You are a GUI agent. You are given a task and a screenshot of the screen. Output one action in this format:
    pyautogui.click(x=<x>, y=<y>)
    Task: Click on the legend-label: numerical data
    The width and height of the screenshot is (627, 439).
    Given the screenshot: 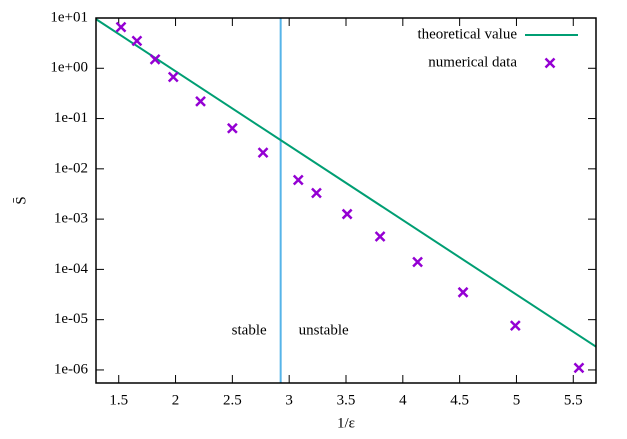 What is the action you would take?
    pyautogui.click(x=472, y=62)
    